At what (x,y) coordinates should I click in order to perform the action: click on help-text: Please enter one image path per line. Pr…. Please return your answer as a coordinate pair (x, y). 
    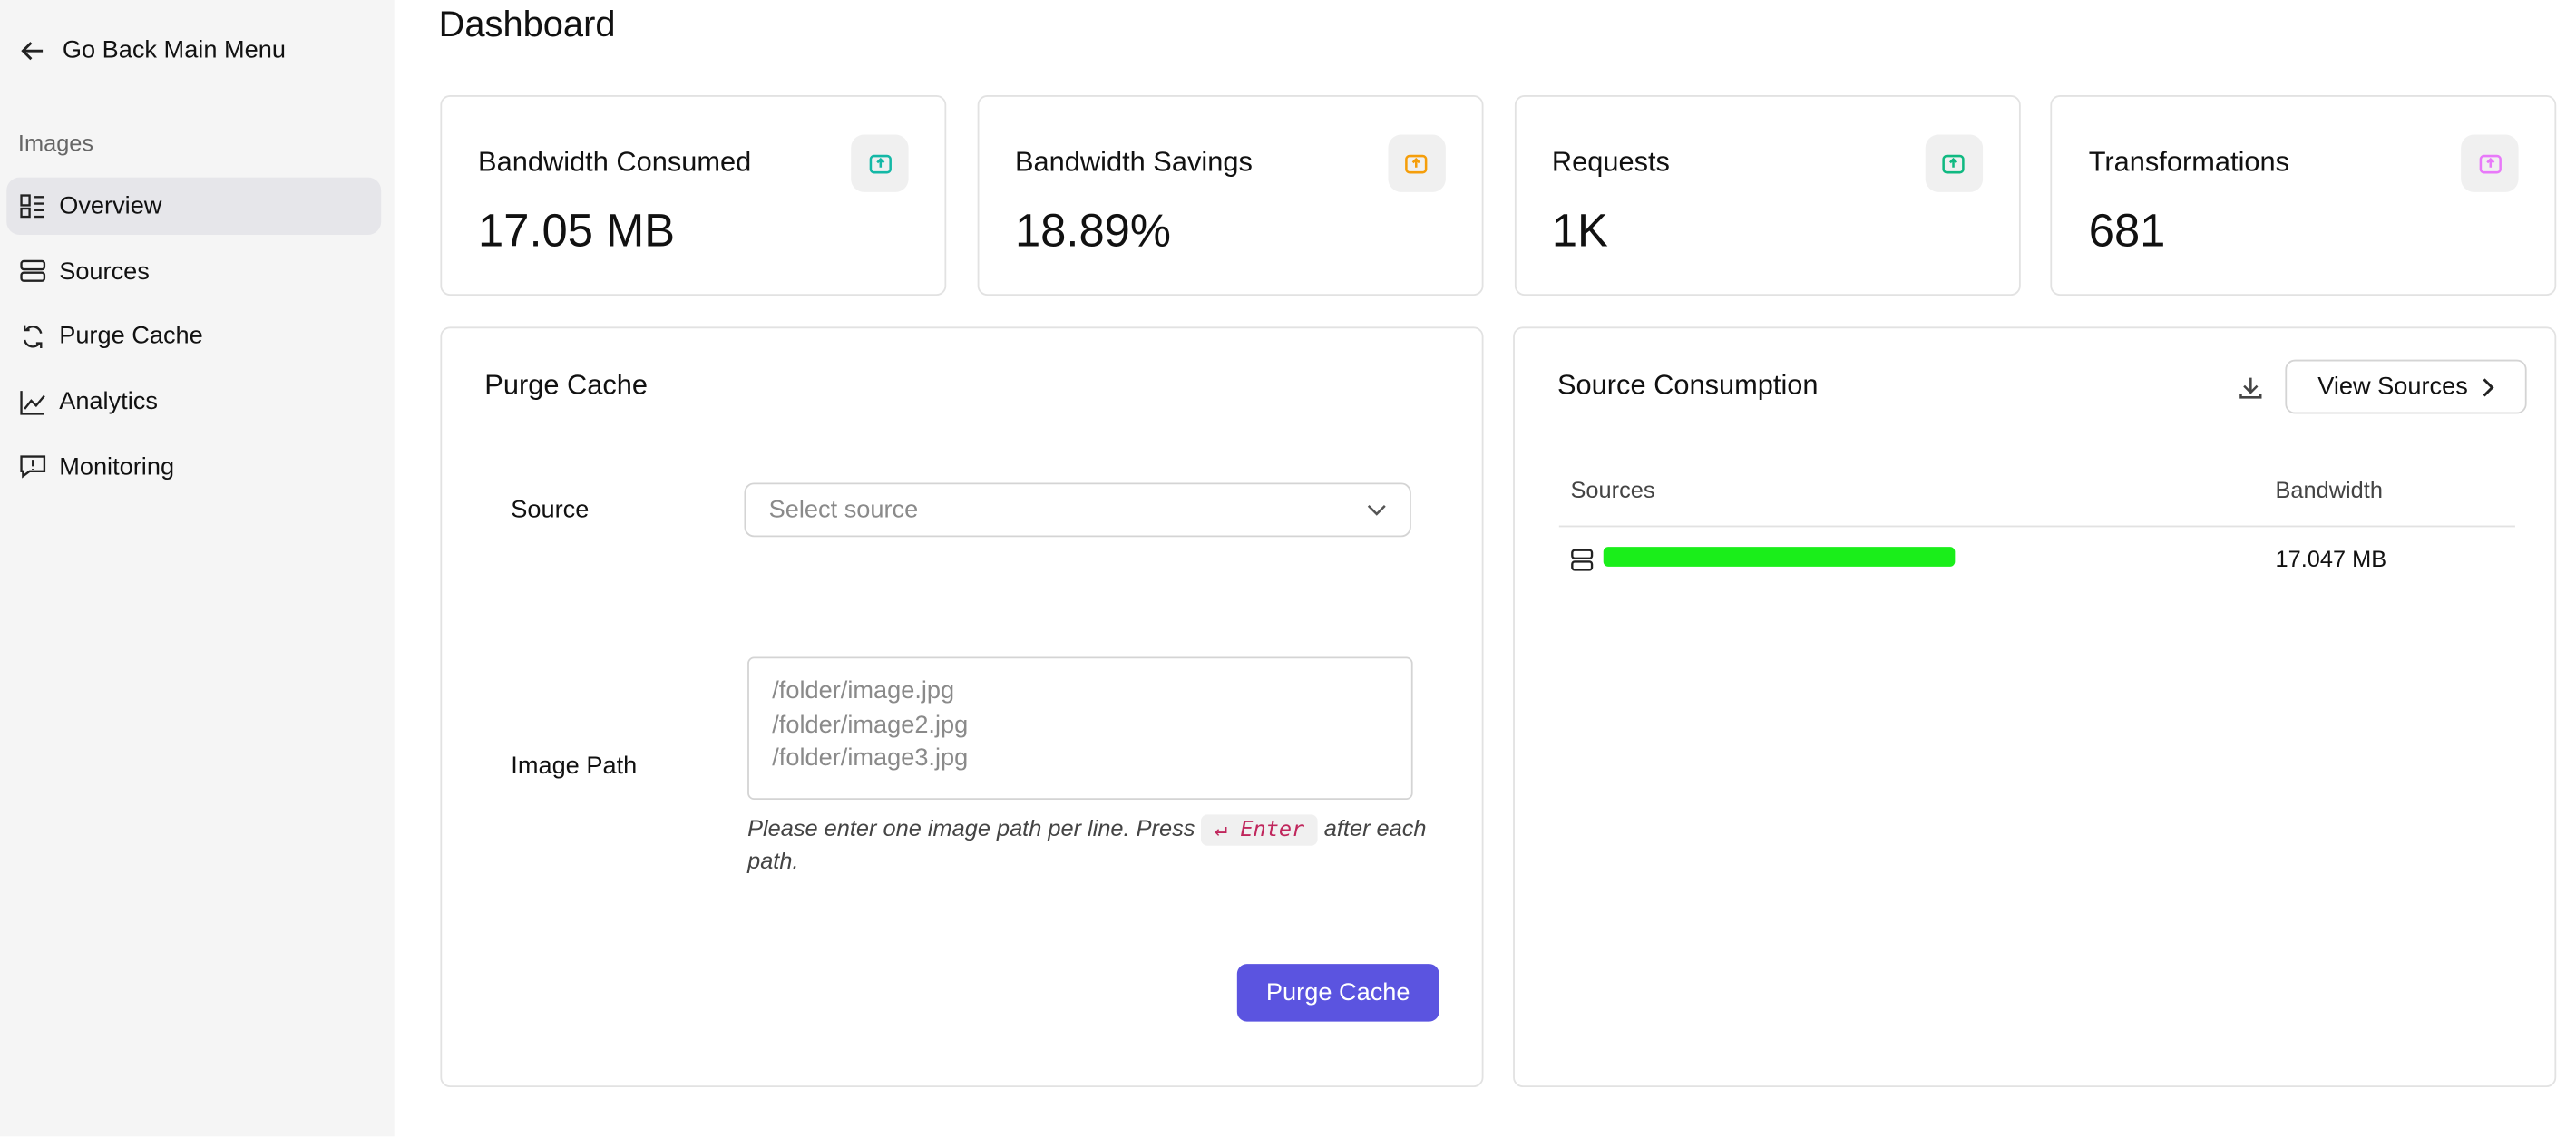
    Looking at the image, I should click on (1092, 845).